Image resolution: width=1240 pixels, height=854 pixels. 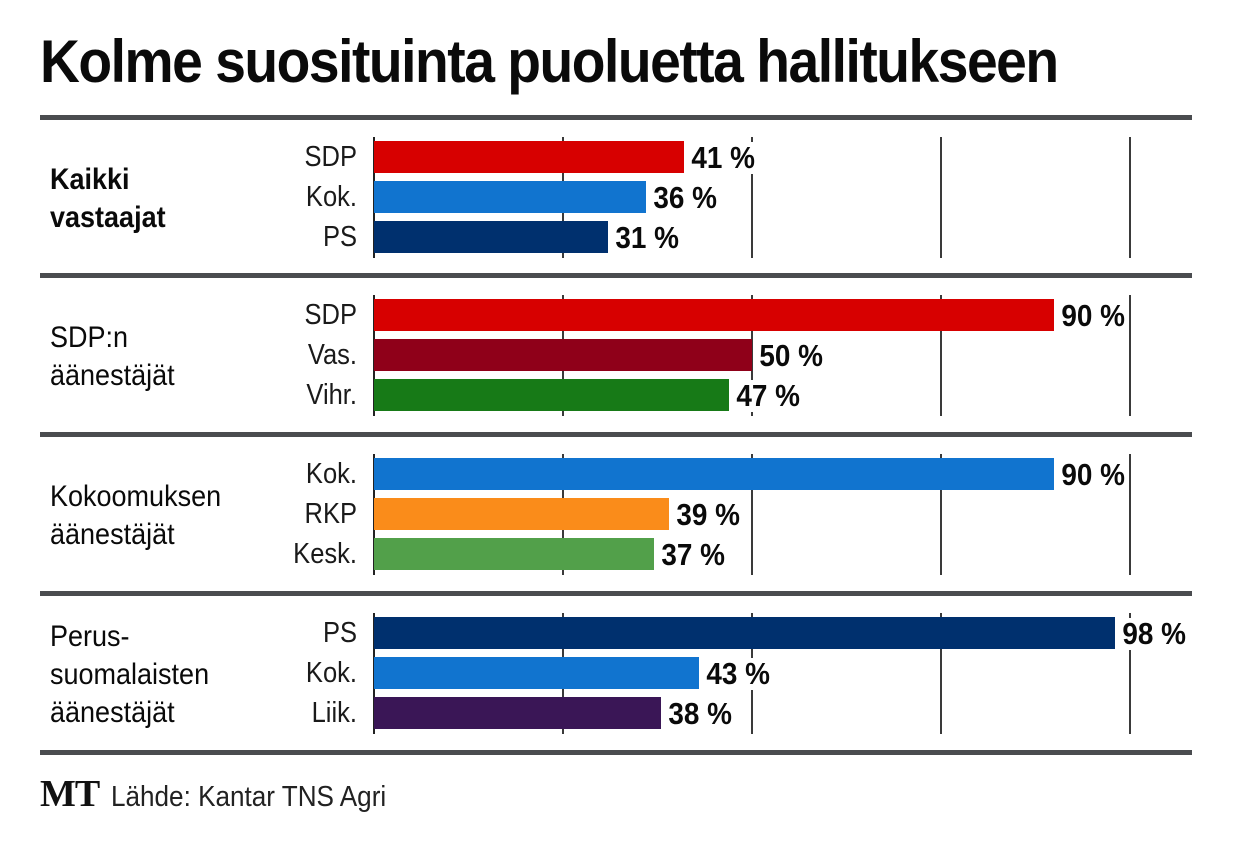 What do you see at coordinates (112, 356) in the screenshot?
I see `group-label: SDP:n äänestäjät` at bounding box center [112, 356].